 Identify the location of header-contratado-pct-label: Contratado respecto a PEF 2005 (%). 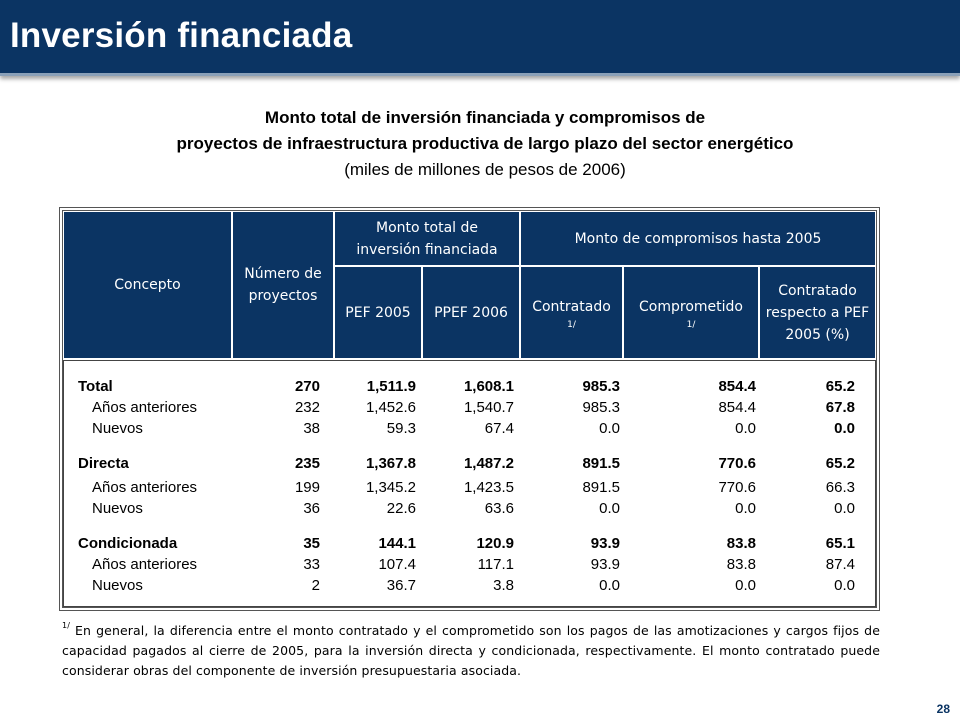
(817, 312).